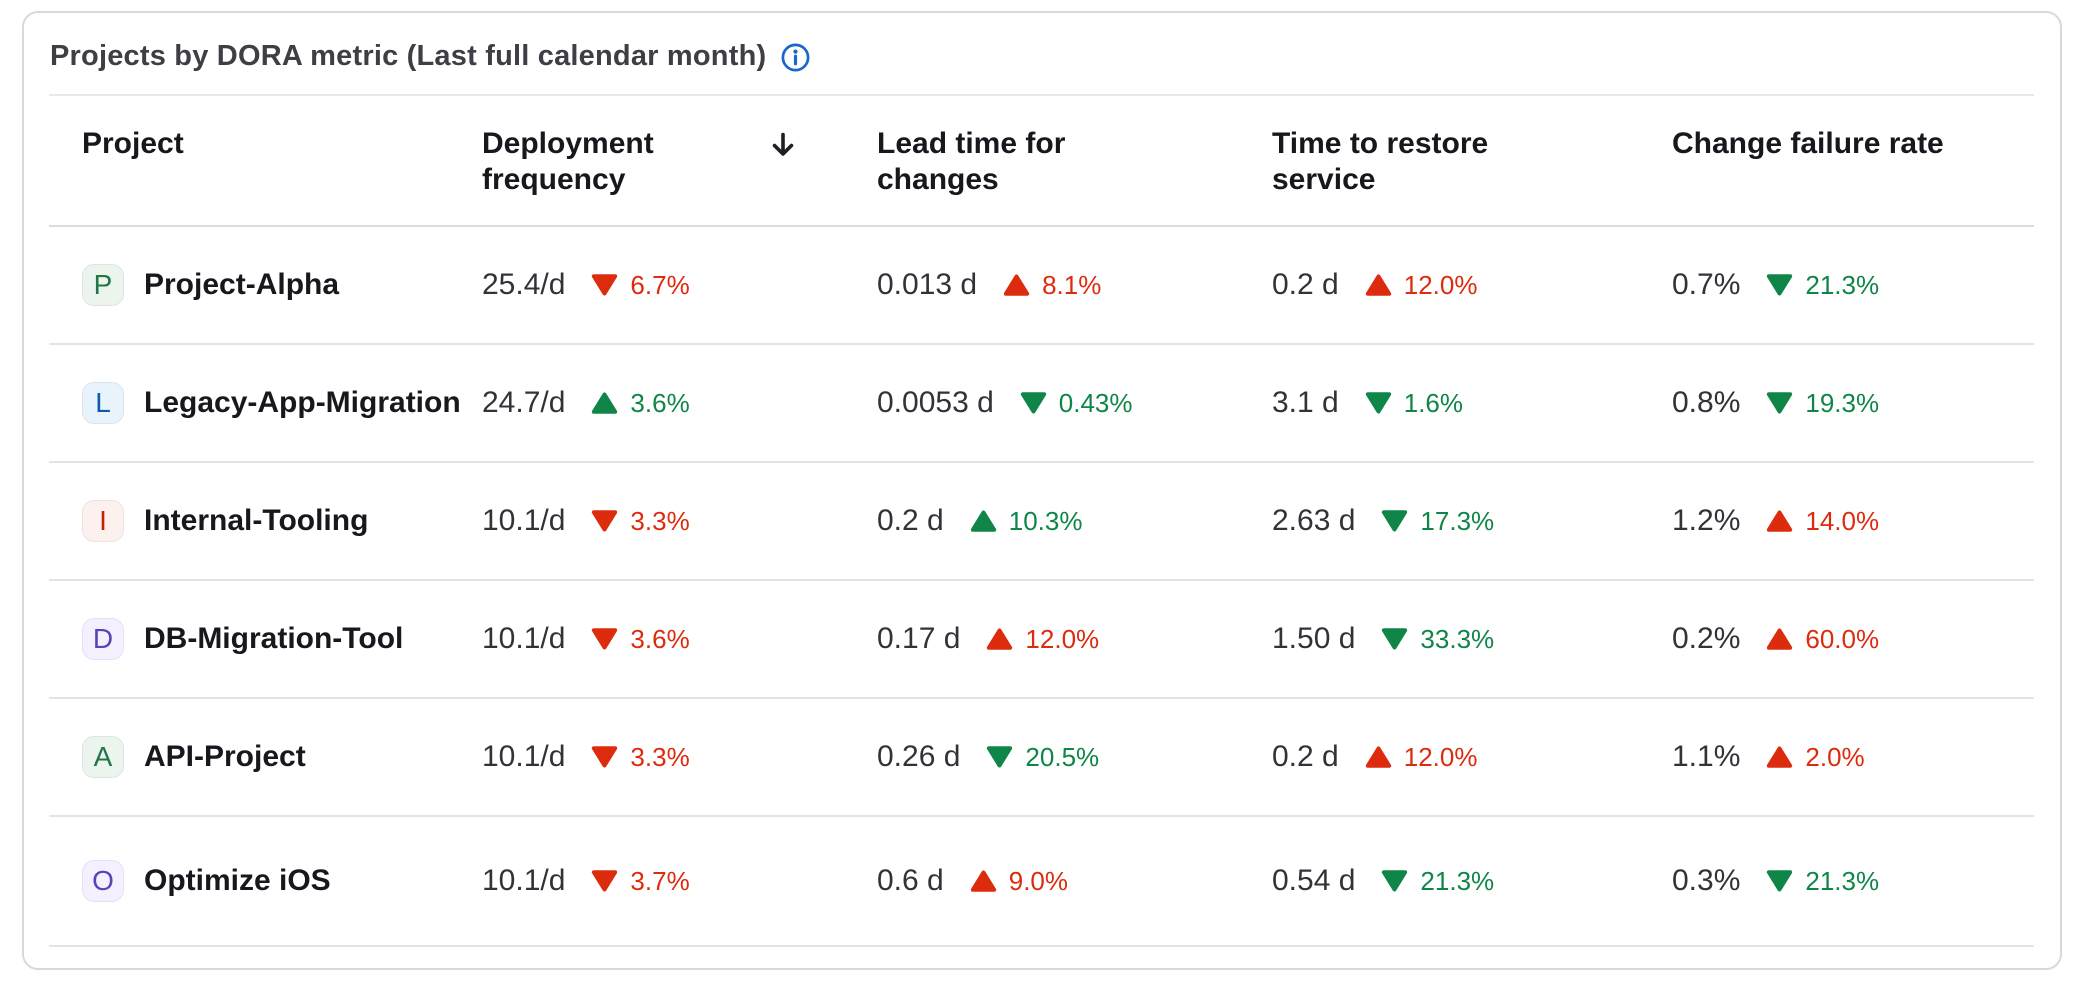 This screenshot has height=990, width=2086. I want to click on column-header-lead-time: Lead time for changes, so click(1041, 160).